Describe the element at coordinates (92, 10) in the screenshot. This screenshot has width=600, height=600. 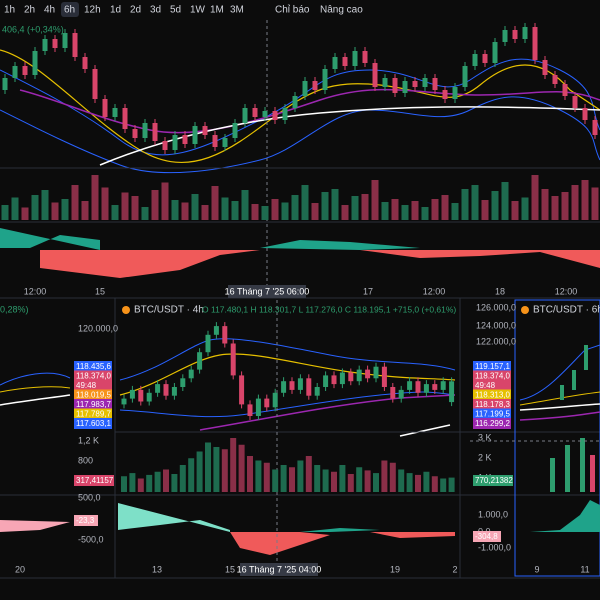
I see `interval-button: 12h` at that location.